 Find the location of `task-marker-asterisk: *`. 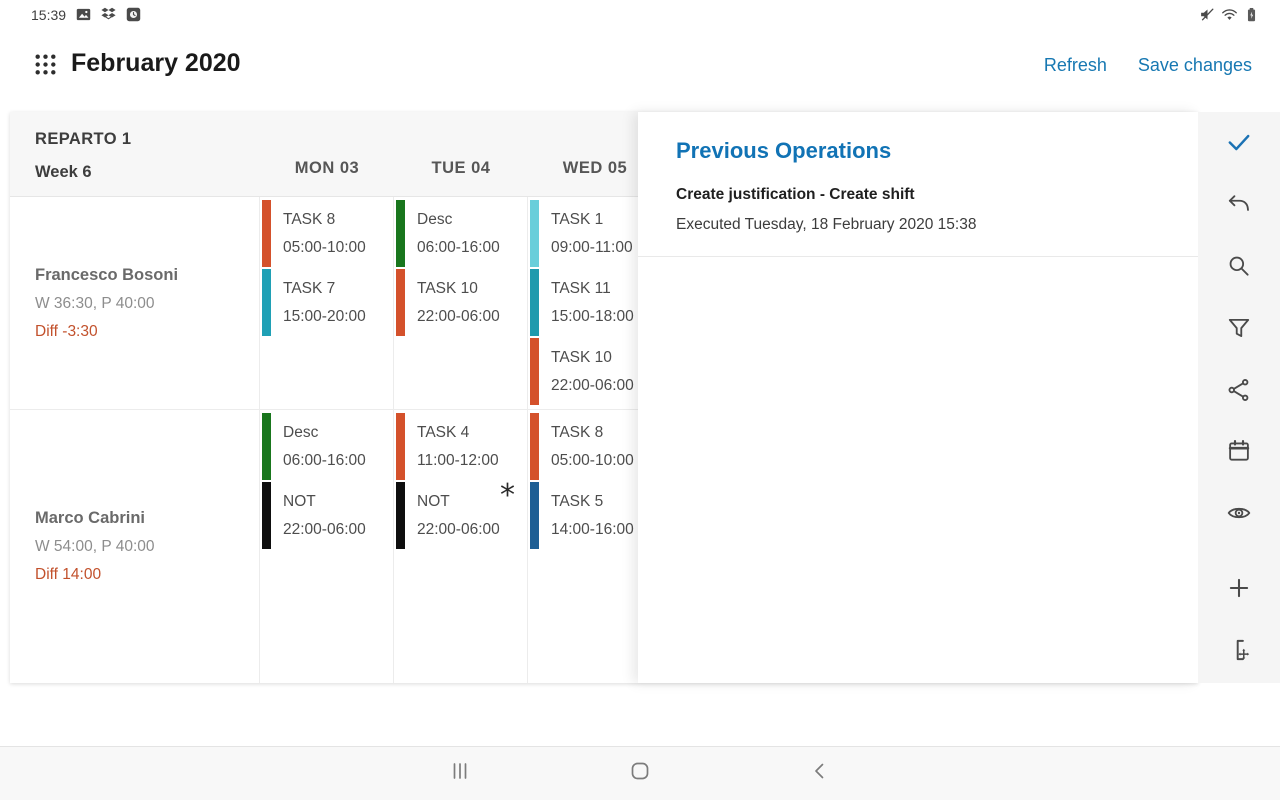

task-marker-asterisk: * is located at coordinates (507, 495).